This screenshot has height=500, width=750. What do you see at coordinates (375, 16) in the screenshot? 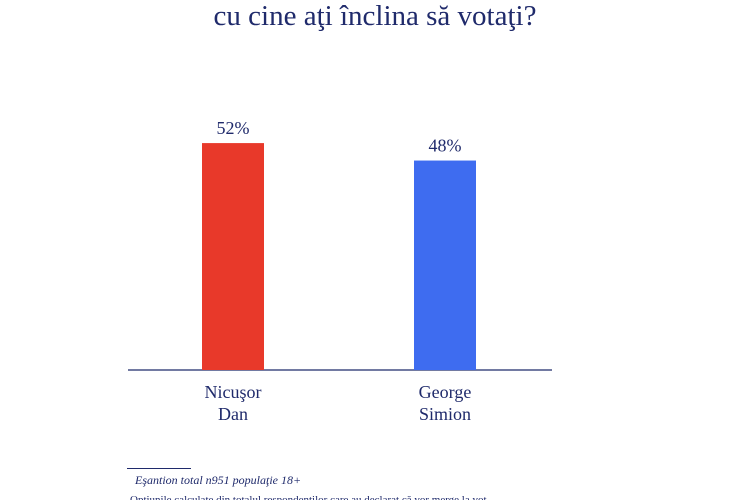
I see `chart-title: cu cine aţi înclina să votaţi?` at bounding box center [375, 16].